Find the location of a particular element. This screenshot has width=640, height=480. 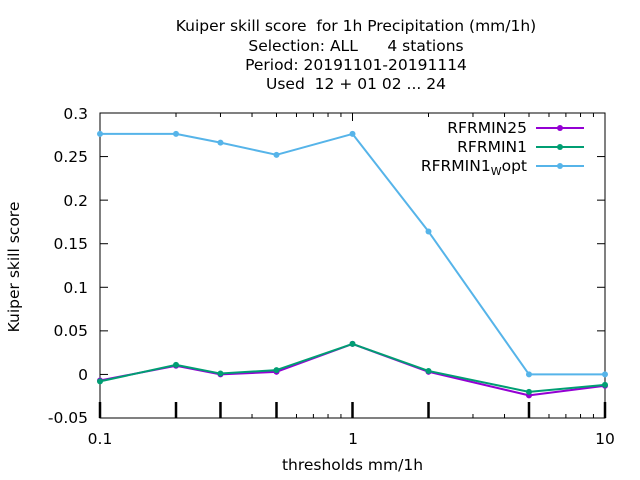

legend-text: RFRMIN25 is located at coordinates (487, 128).